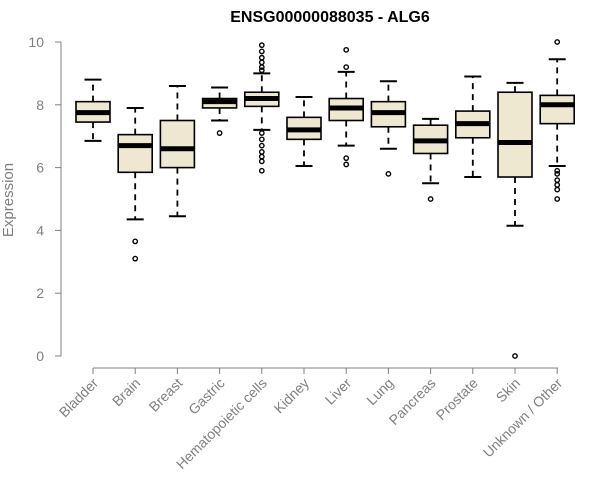 The height and width of the screenshot is (500, 600). I want to click on y-axis-label: Expression, so click(8, 200).